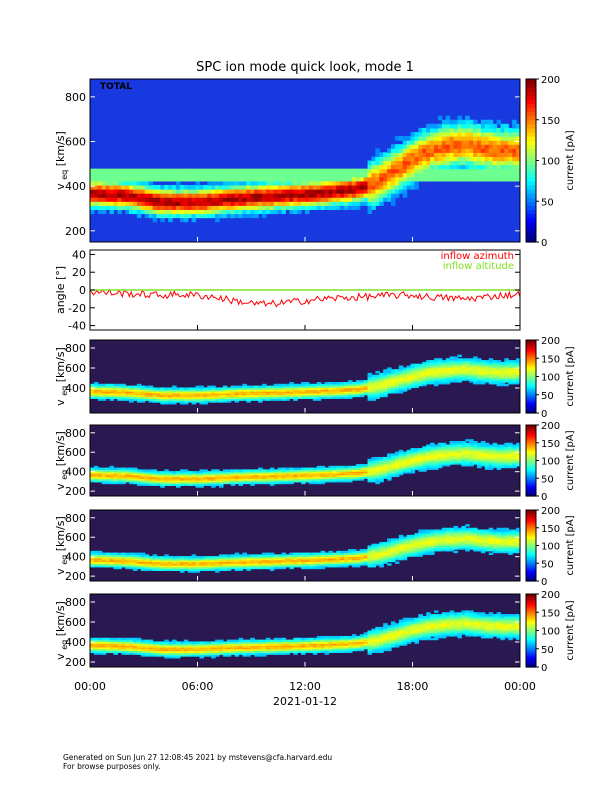  What do you see at coordinates (550, 444) in the screenshot?
I see `colorbar-tick-label: 150` at bounding box center [550, 444].